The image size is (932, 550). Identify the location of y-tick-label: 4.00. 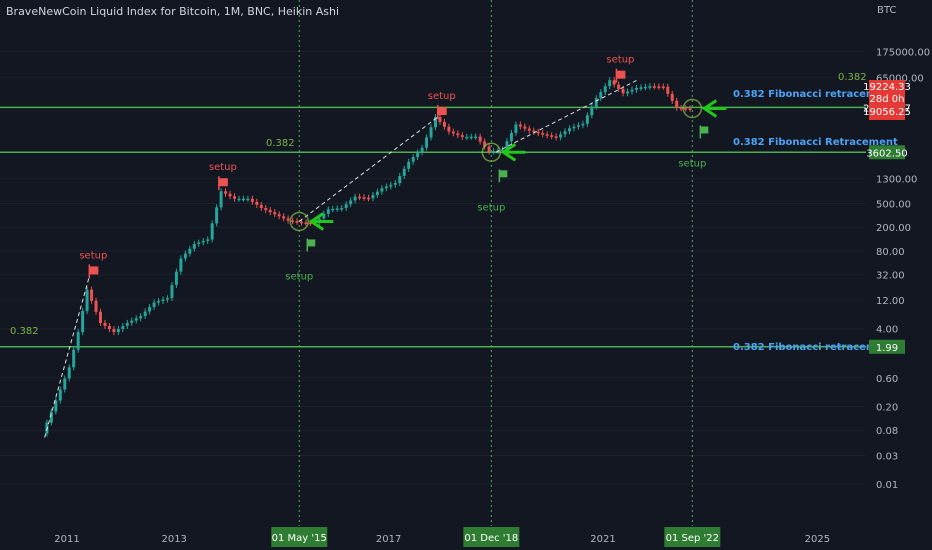
(887, 330).